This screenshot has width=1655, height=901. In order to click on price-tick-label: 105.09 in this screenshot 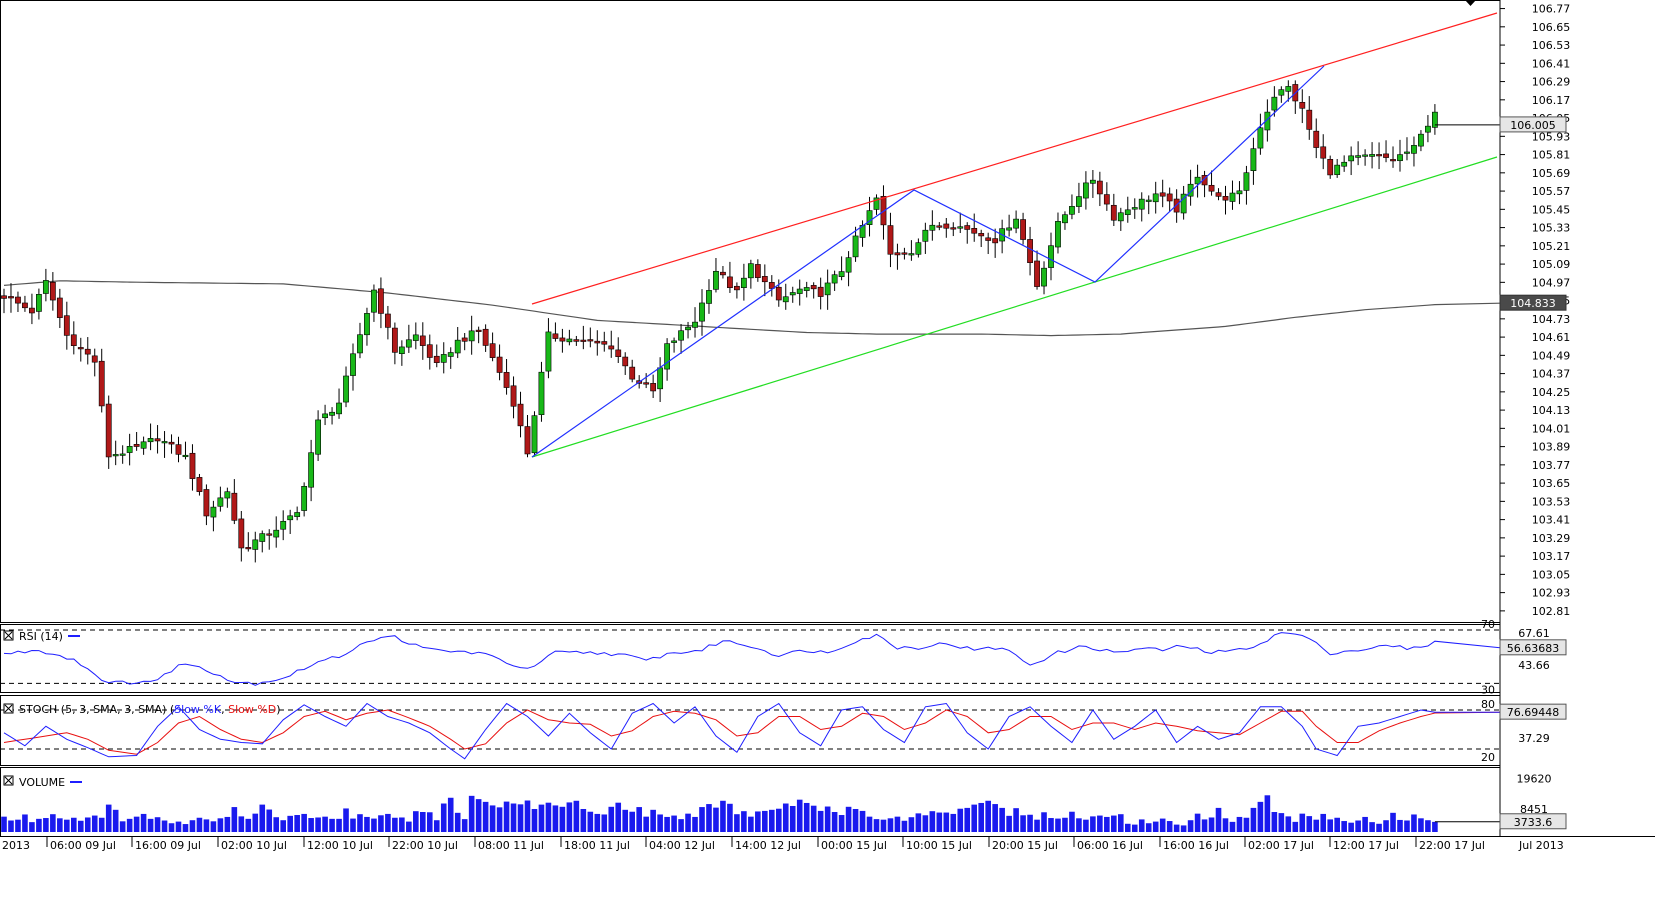, I will do `click(1551, 264)`.